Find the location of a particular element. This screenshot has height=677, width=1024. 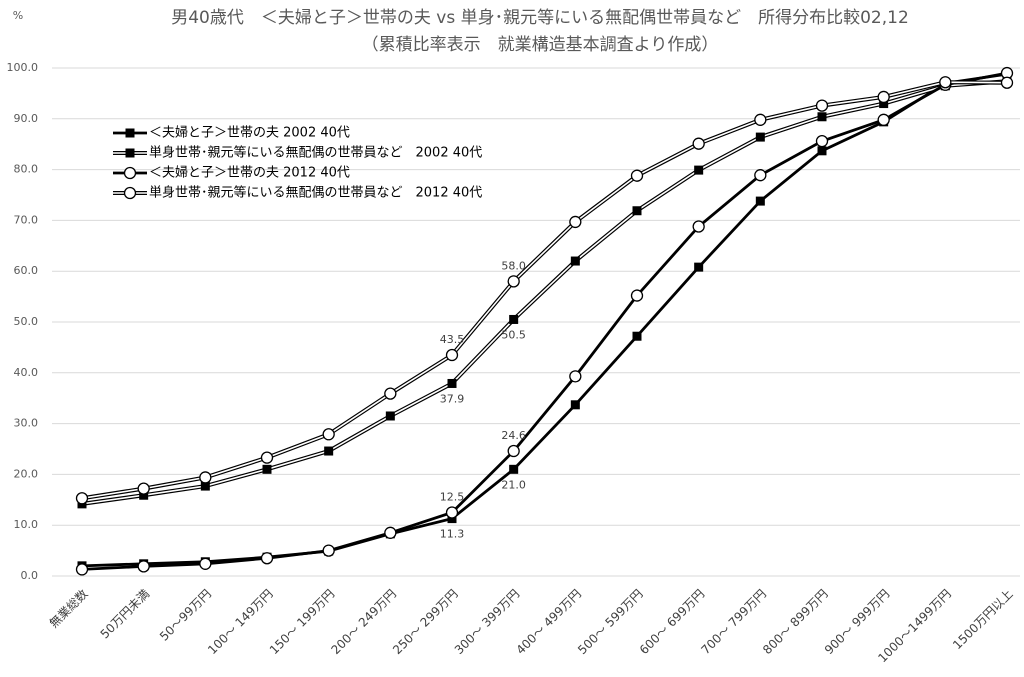

y-tick-label: 100.0 is located at coordinates (23, 67).